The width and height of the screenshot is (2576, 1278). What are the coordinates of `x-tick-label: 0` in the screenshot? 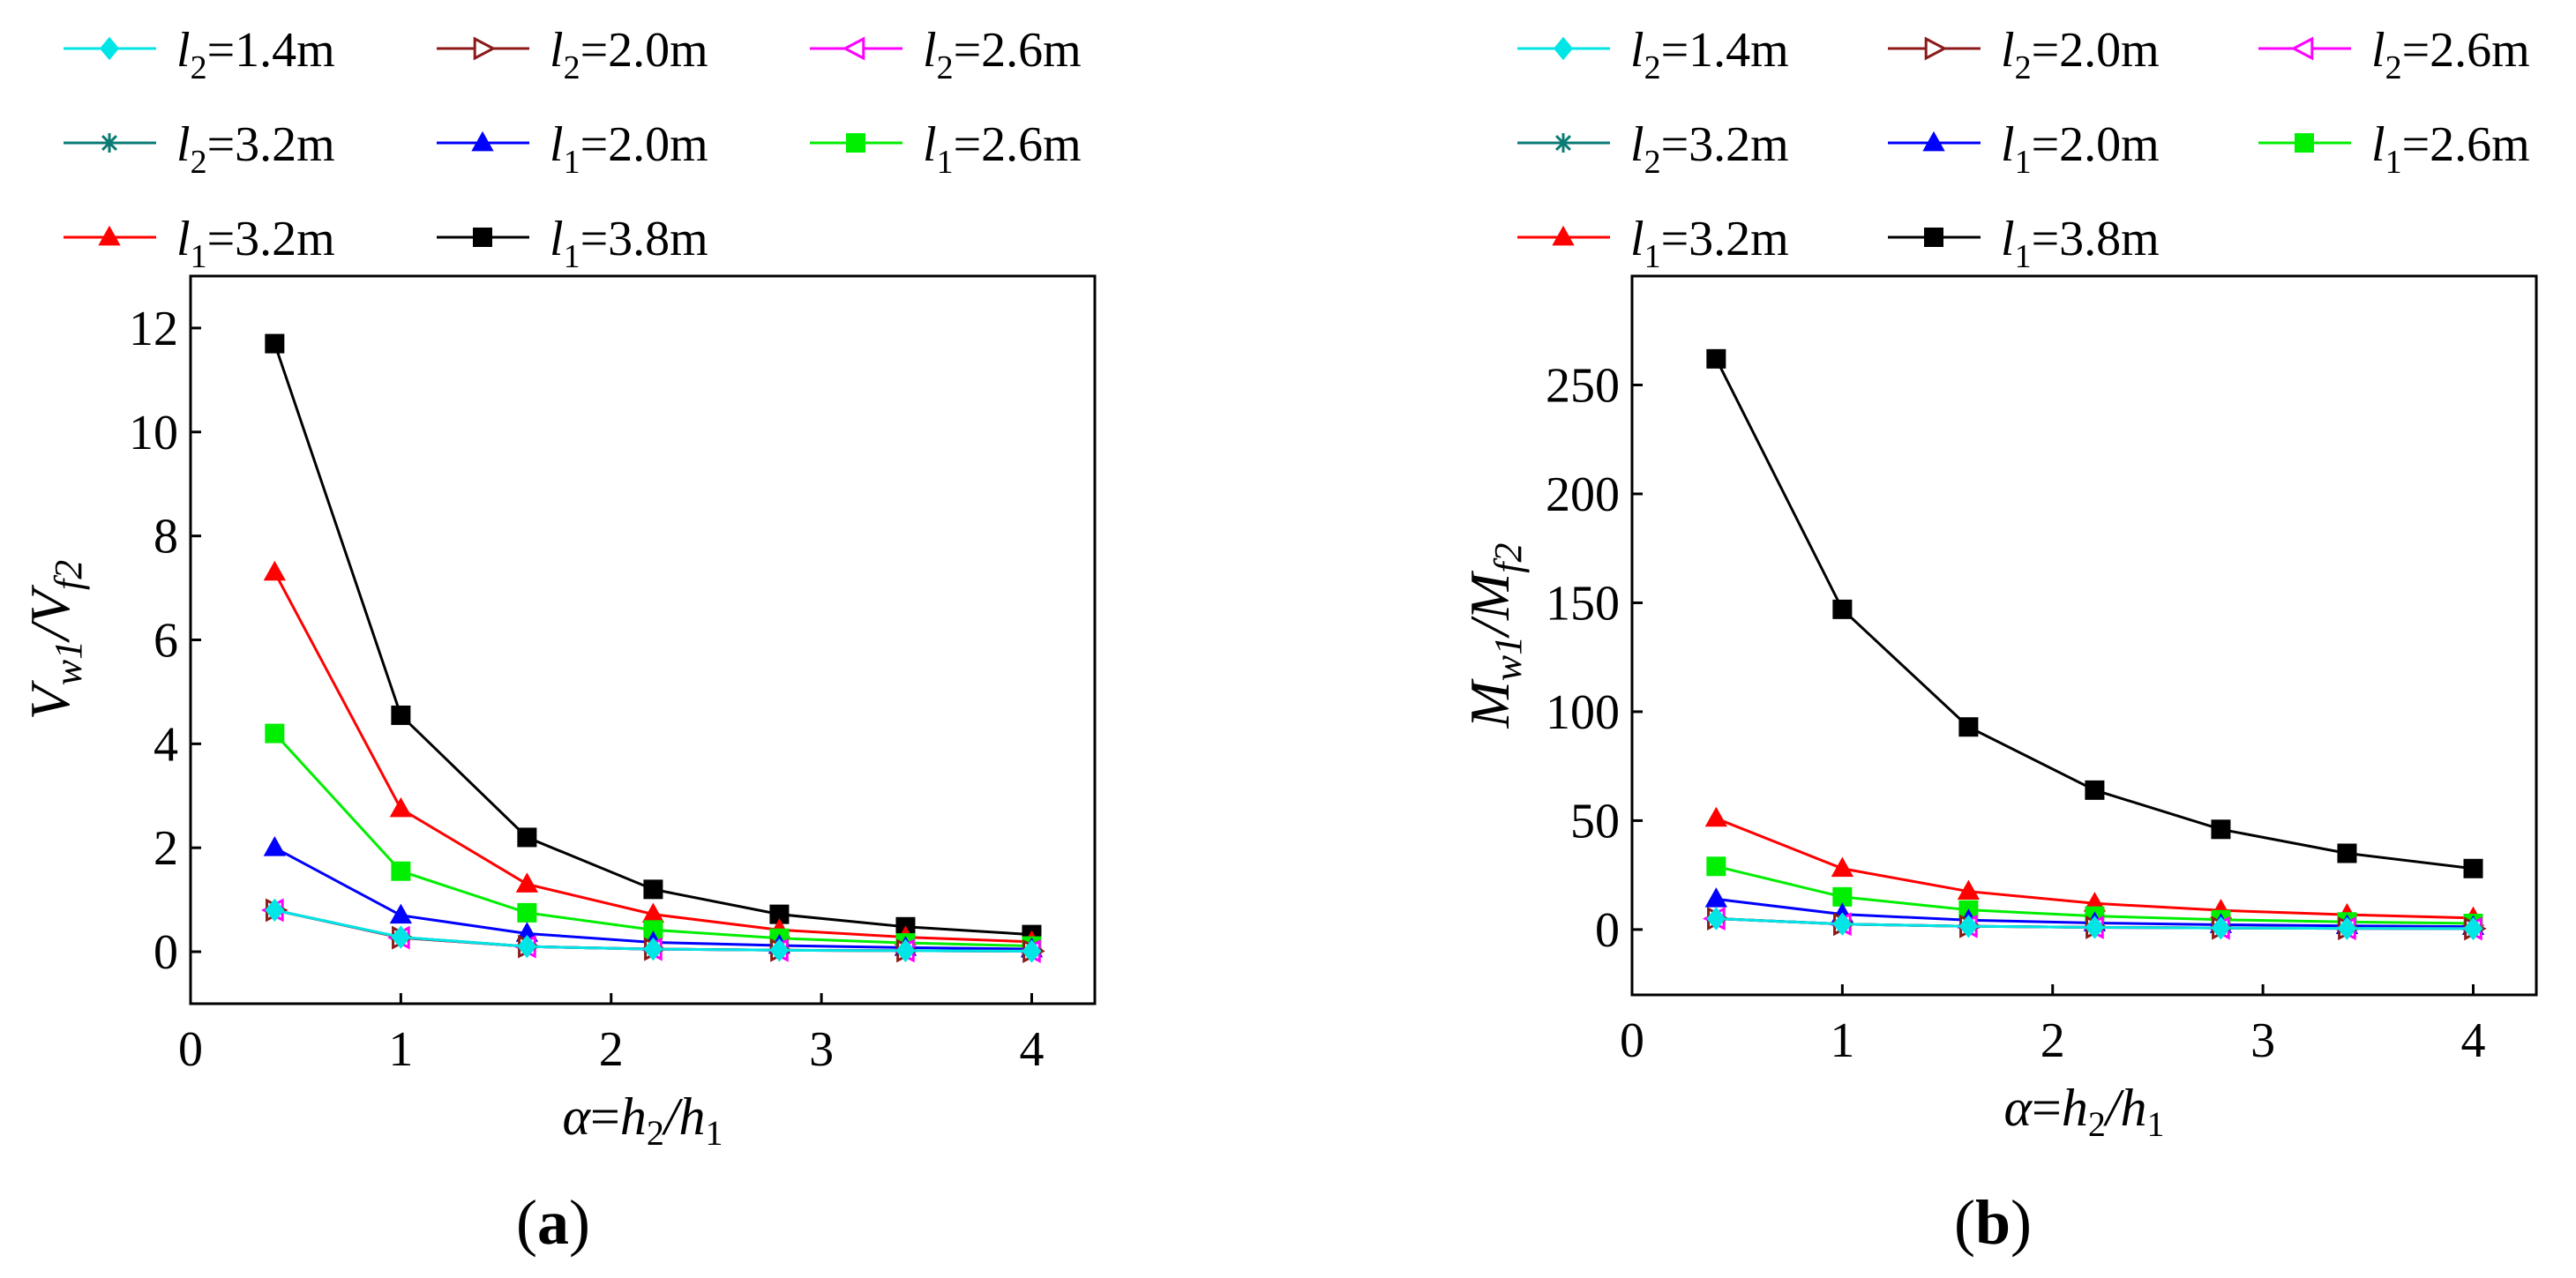 It's located at (1632, 1041).